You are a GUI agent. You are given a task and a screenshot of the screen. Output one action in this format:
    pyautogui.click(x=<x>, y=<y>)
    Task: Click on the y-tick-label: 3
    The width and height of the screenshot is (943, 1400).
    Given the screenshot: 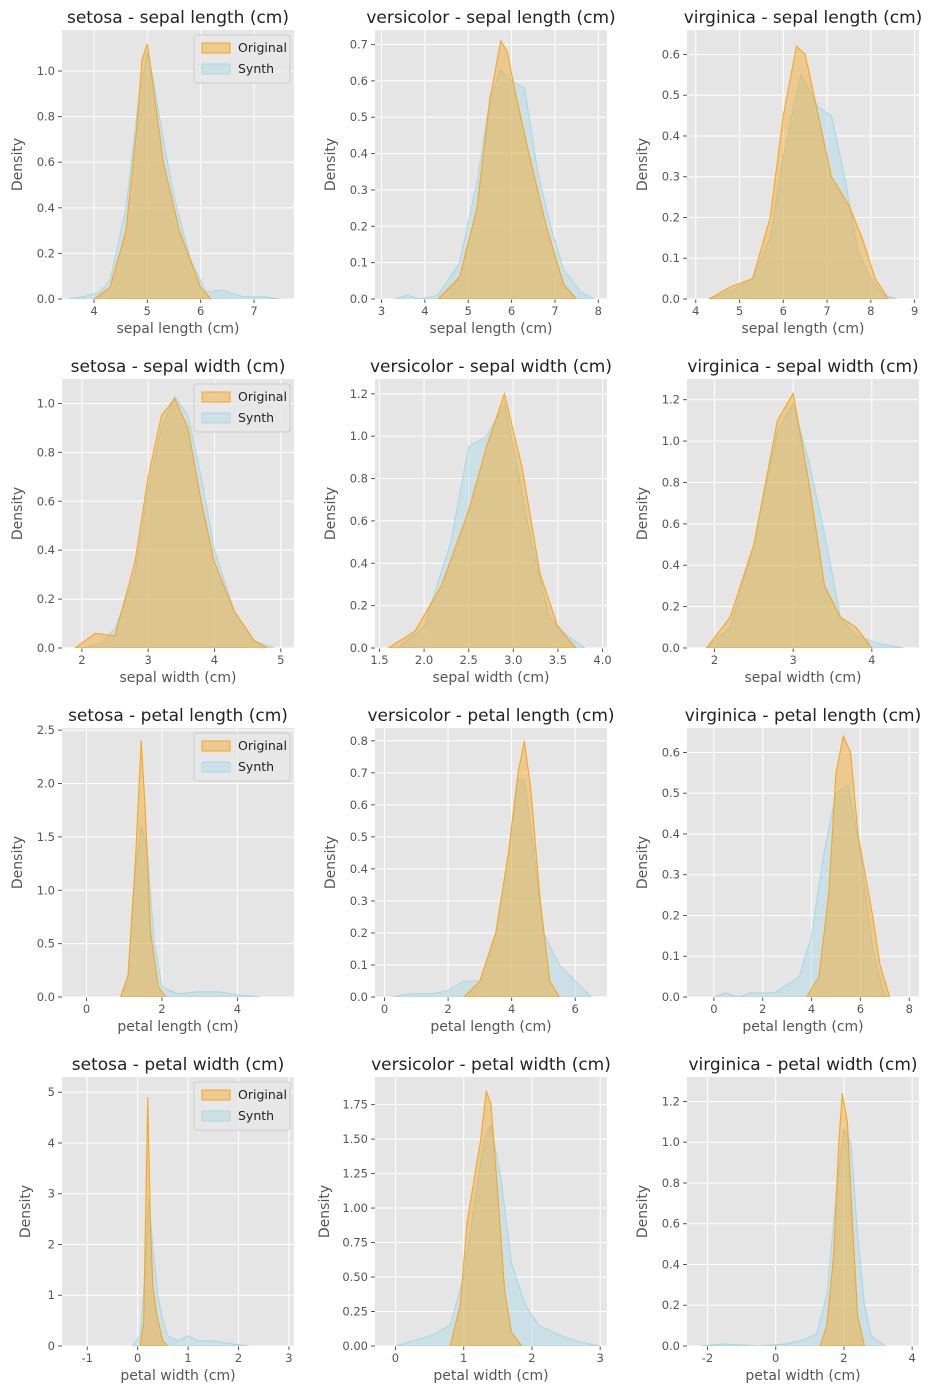 What is the action you would take?
    pyautogui.click(x=51, y=1194)
    